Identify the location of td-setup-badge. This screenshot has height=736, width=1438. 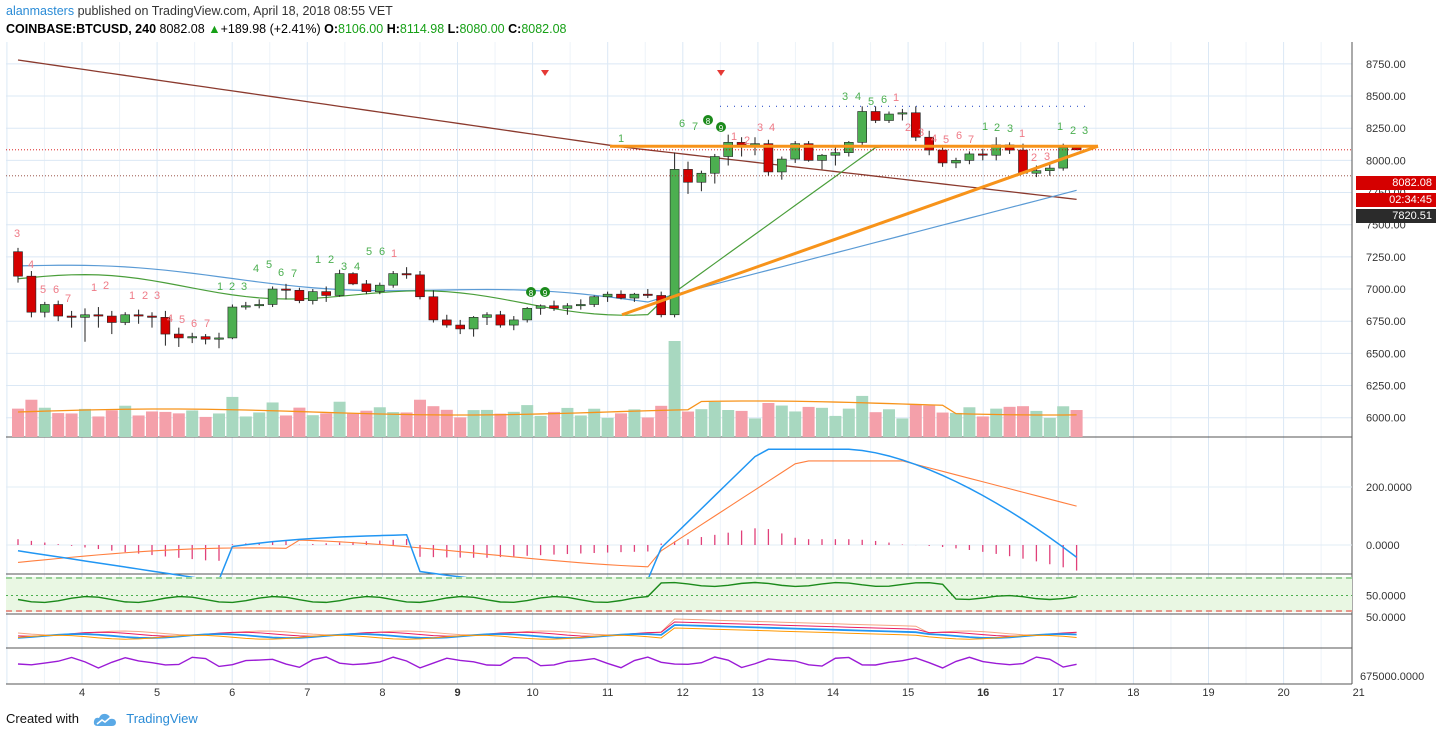
(708, 120).